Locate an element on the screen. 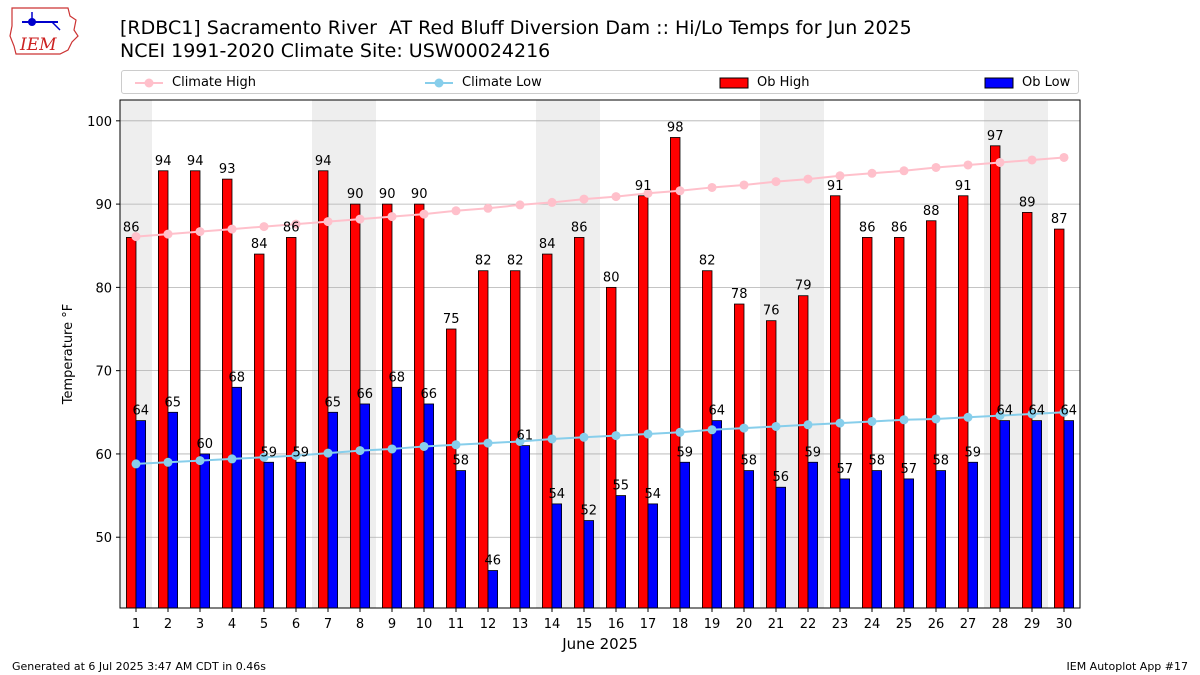  x-tick-label: 26 is located at coordinates (936, 624).